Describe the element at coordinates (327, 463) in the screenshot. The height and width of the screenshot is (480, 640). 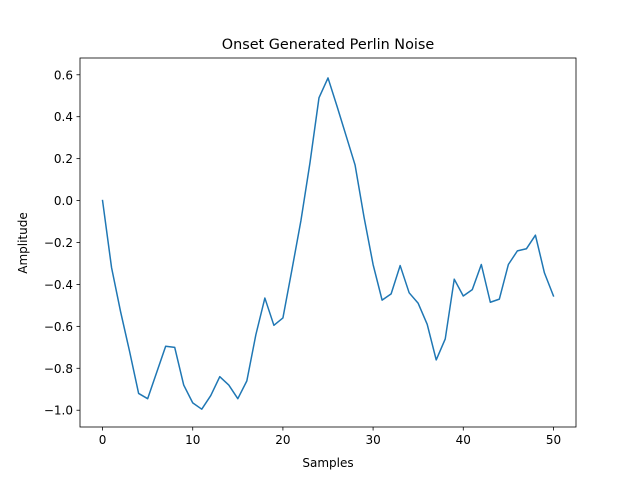
I see `x-axis-label: Samples` at that location.